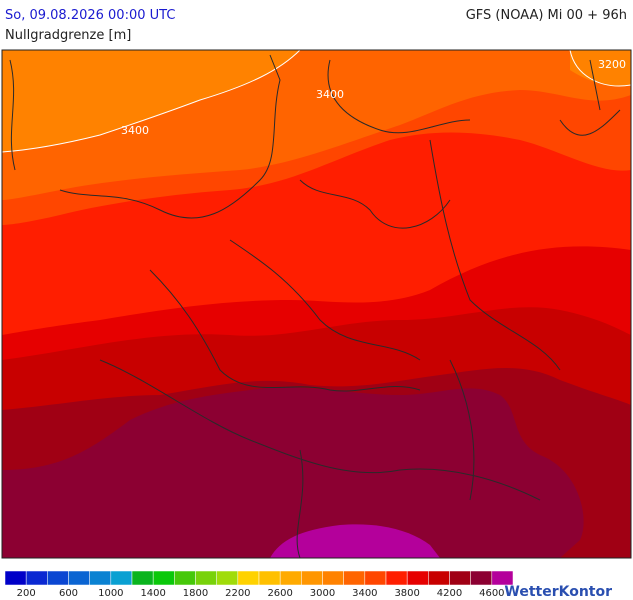 This screenshot has height=600, width=633. What do you see at coordinates (152, 593) in the screenshot?
I see `legend-label: 1400` at bounding box center [152, 593].